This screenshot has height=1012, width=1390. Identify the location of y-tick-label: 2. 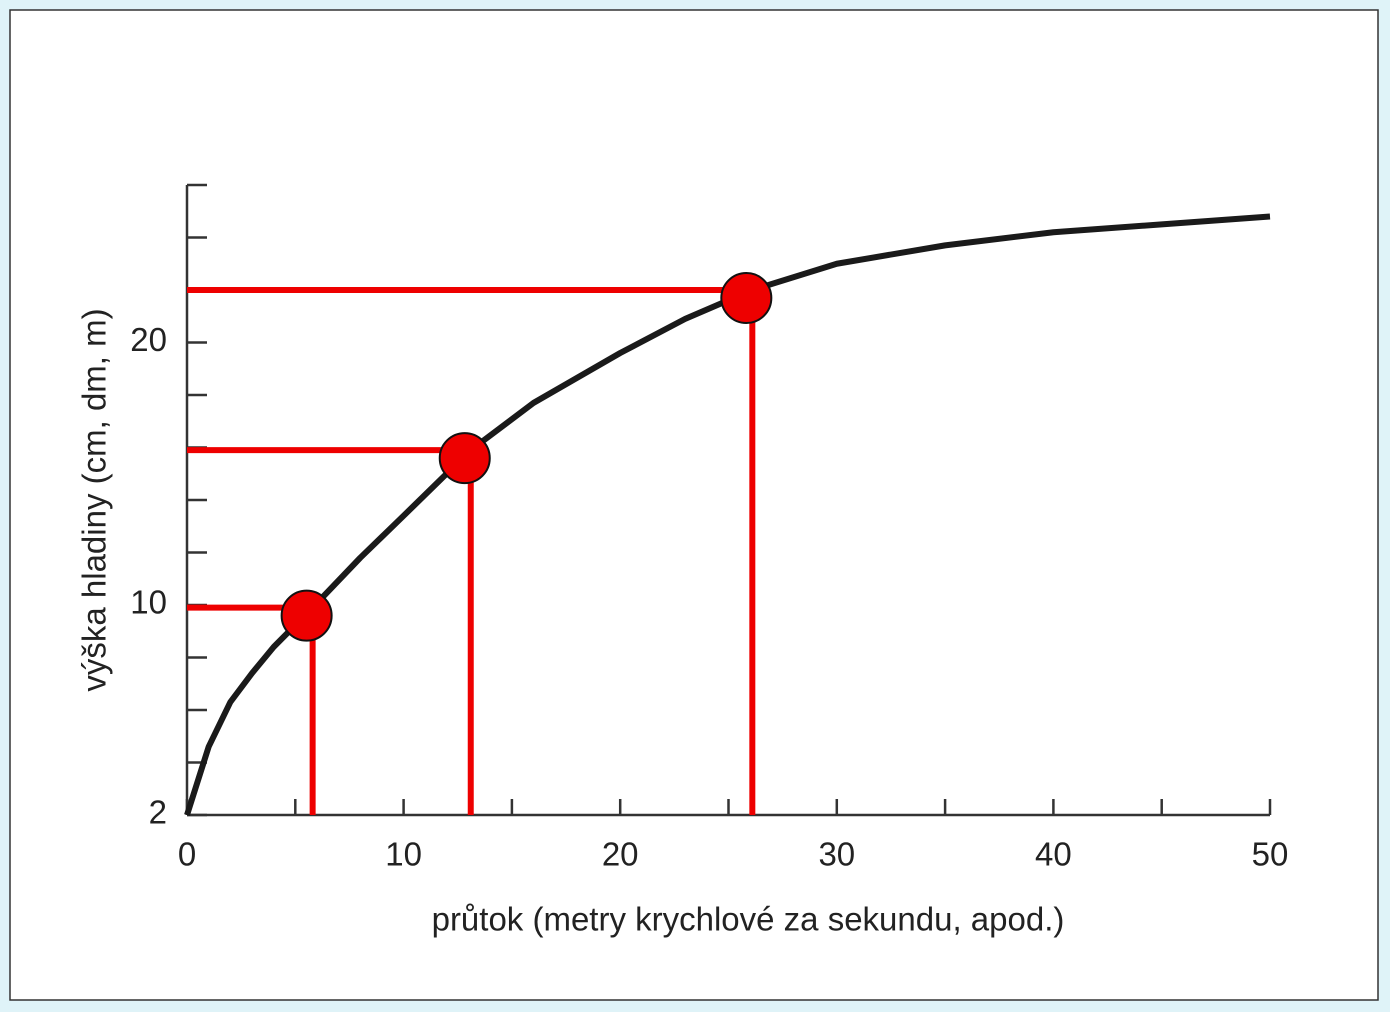
(158, 812).